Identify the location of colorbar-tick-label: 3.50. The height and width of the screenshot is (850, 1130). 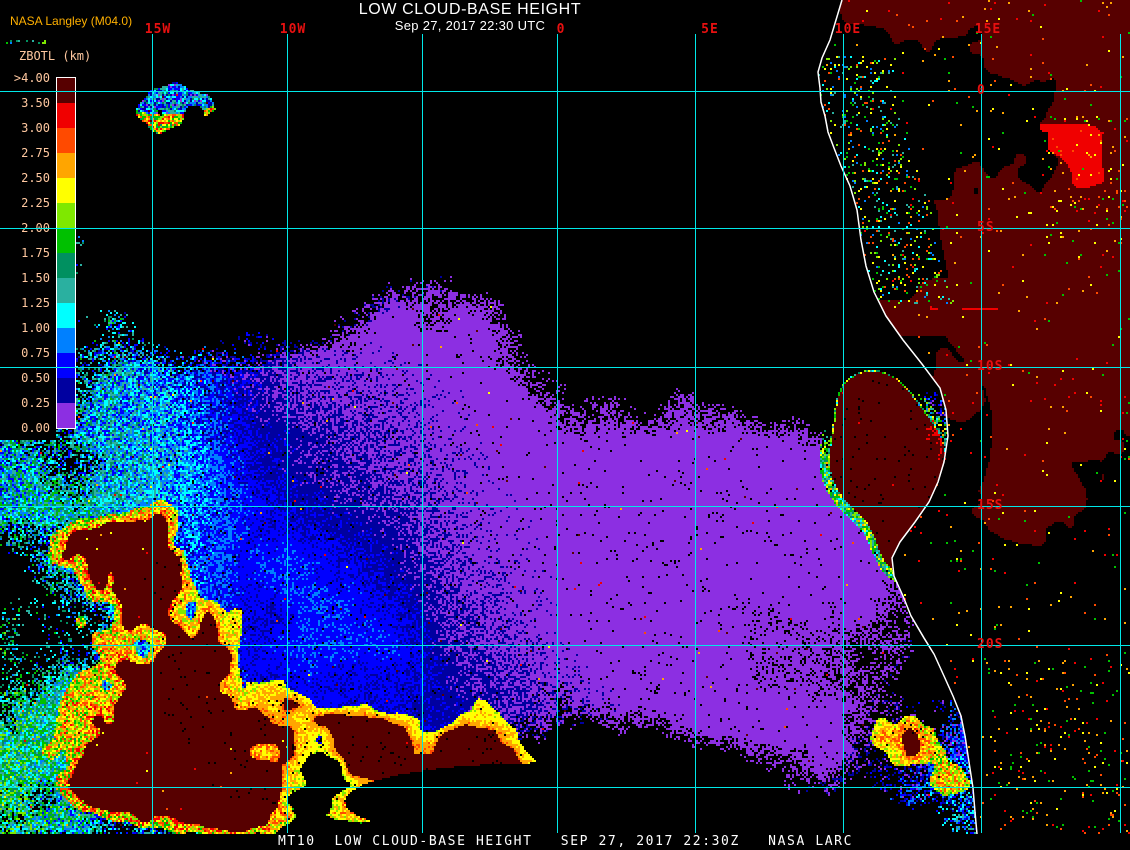
(35, 103).